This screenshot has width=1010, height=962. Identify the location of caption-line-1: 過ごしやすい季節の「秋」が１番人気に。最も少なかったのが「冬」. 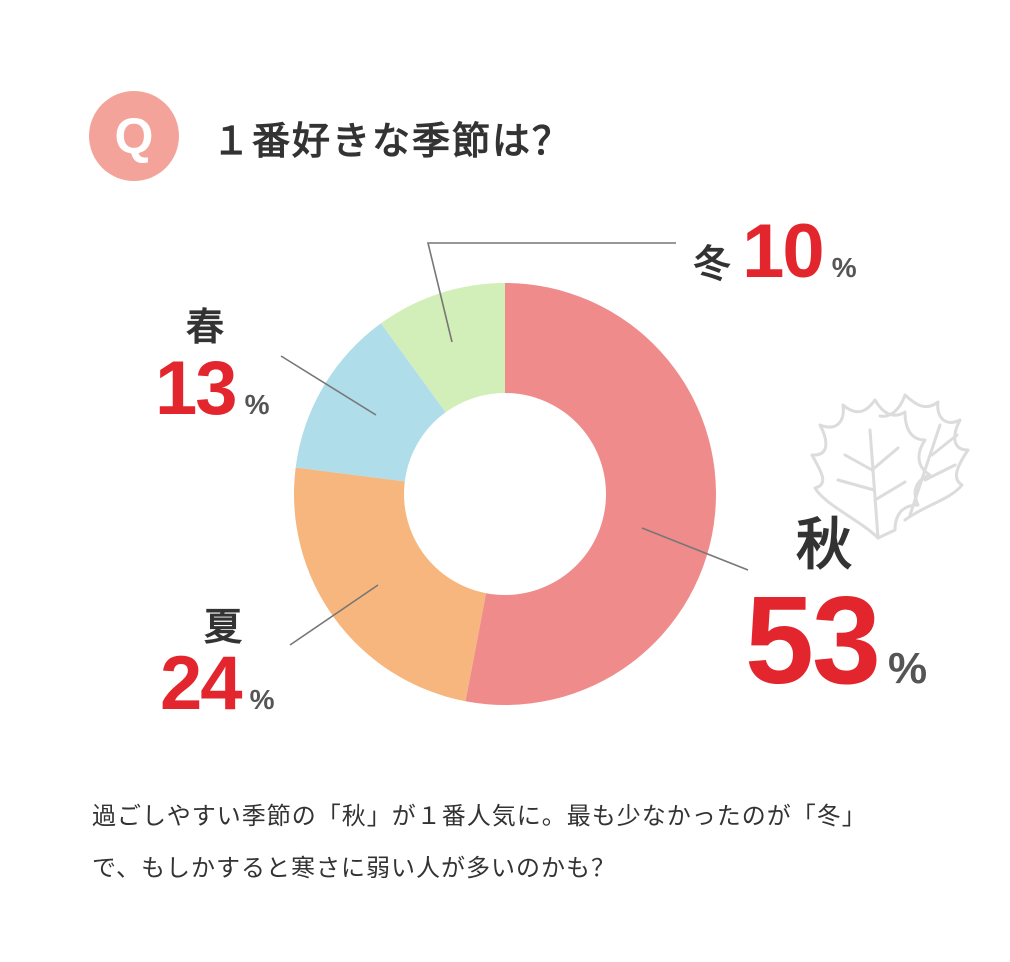
(479, 816).